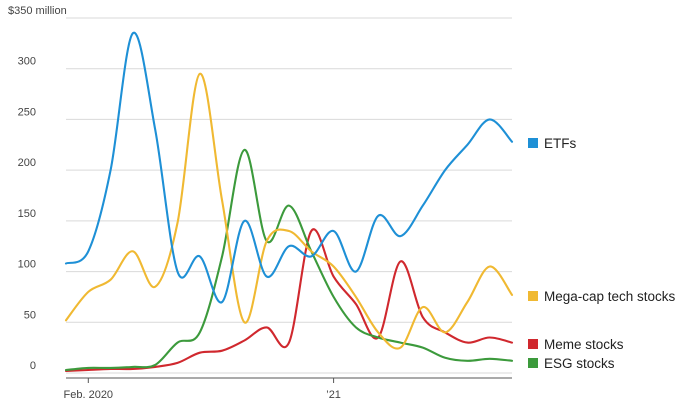 This screenshot has height=405, width=700. What do you see at coordinates (560, 143) in the screenshot?
I see `legend-label: ETFs` at bounding box center [560, 143].